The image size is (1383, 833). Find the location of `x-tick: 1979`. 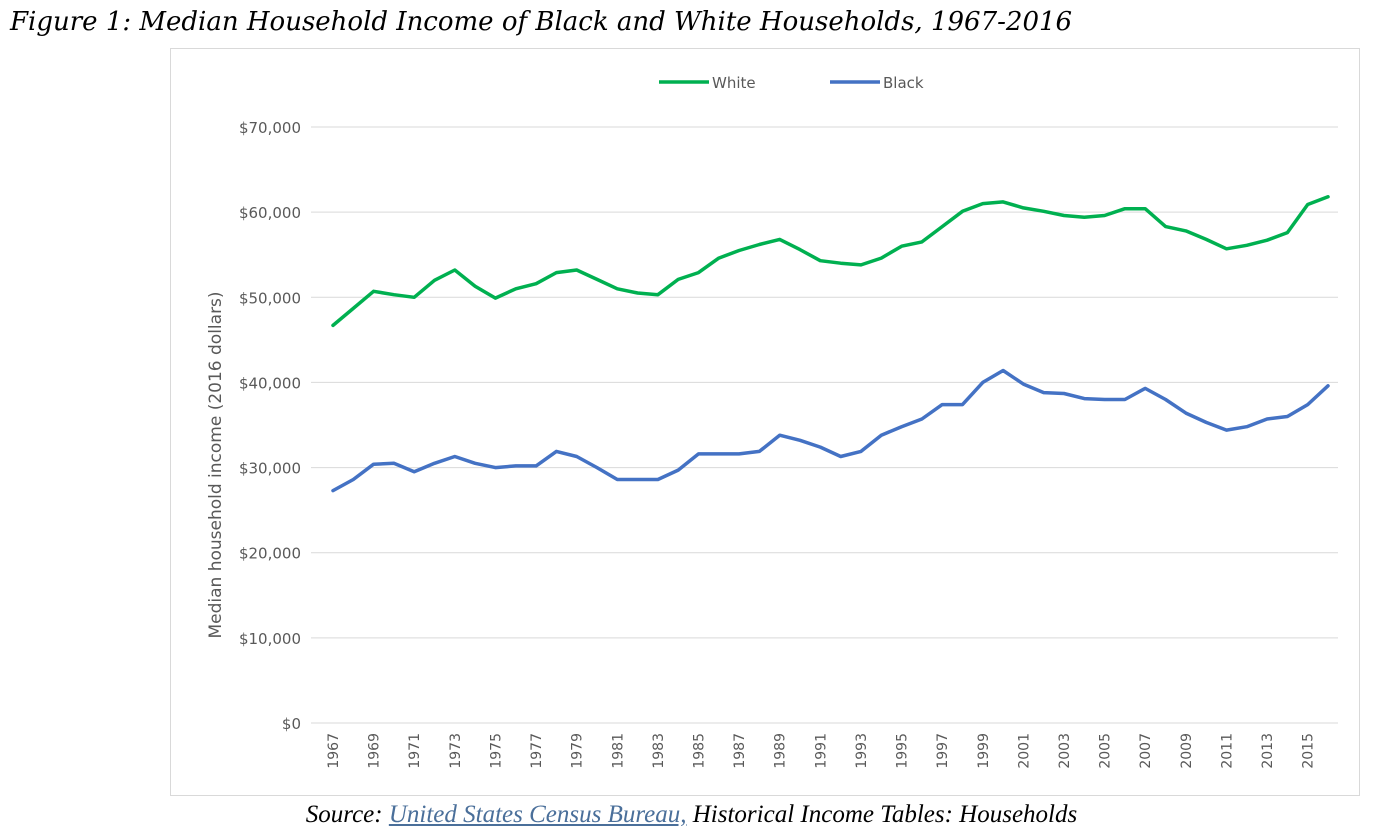

x-tick: 1979 is located at coordinates (578, 751).